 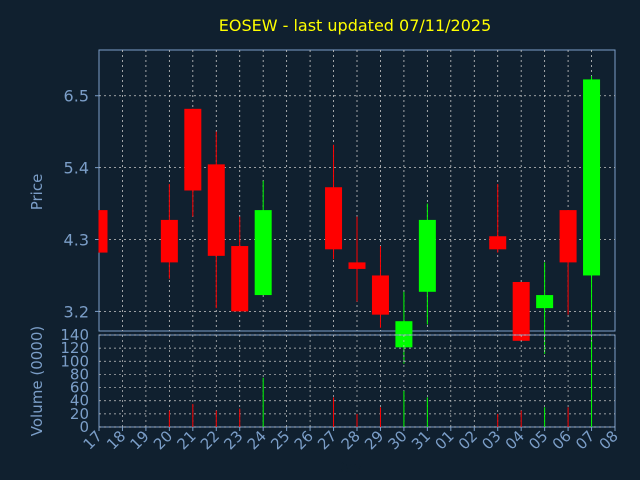 What do you see at coordinates (257, 440) in the screenshot?
I see `x-tick-label: 24` at bounding box center [257, 440].